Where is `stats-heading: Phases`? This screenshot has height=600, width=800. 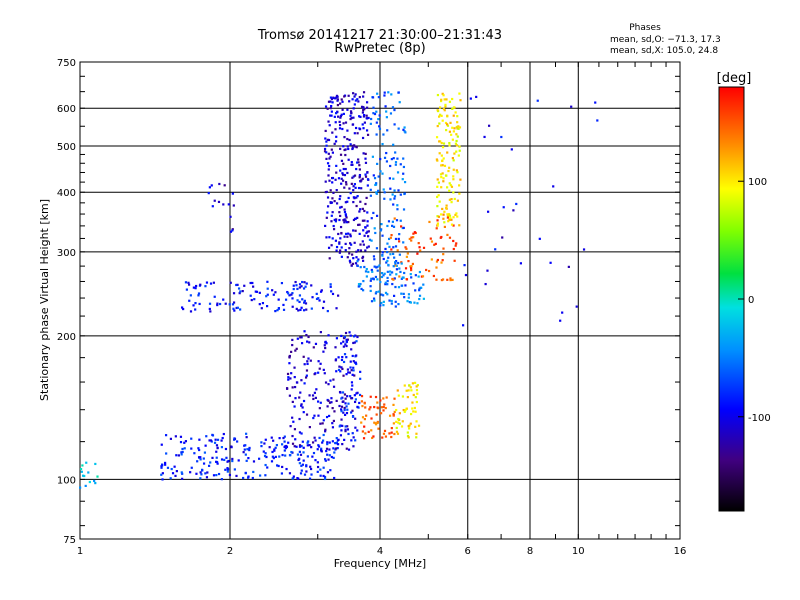 stats-heading: Phases is located at coordinates (645, 28).